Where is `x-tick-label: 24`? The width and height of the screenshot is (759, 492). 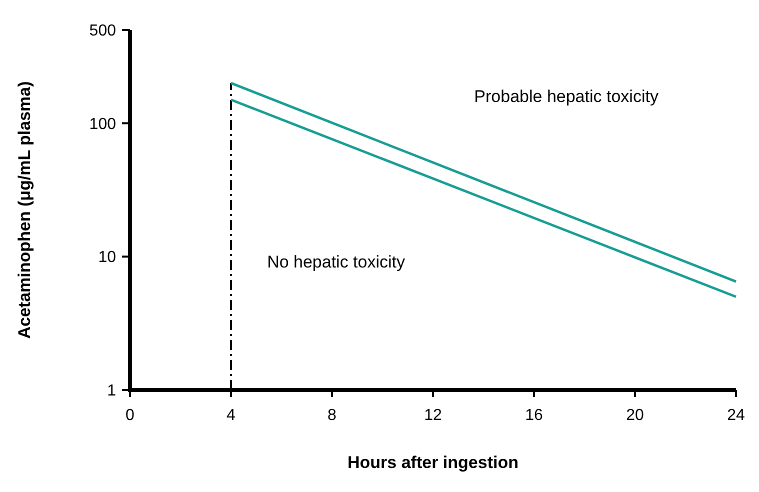
x-tick-label: 24 is located at coordinates (736, 415).